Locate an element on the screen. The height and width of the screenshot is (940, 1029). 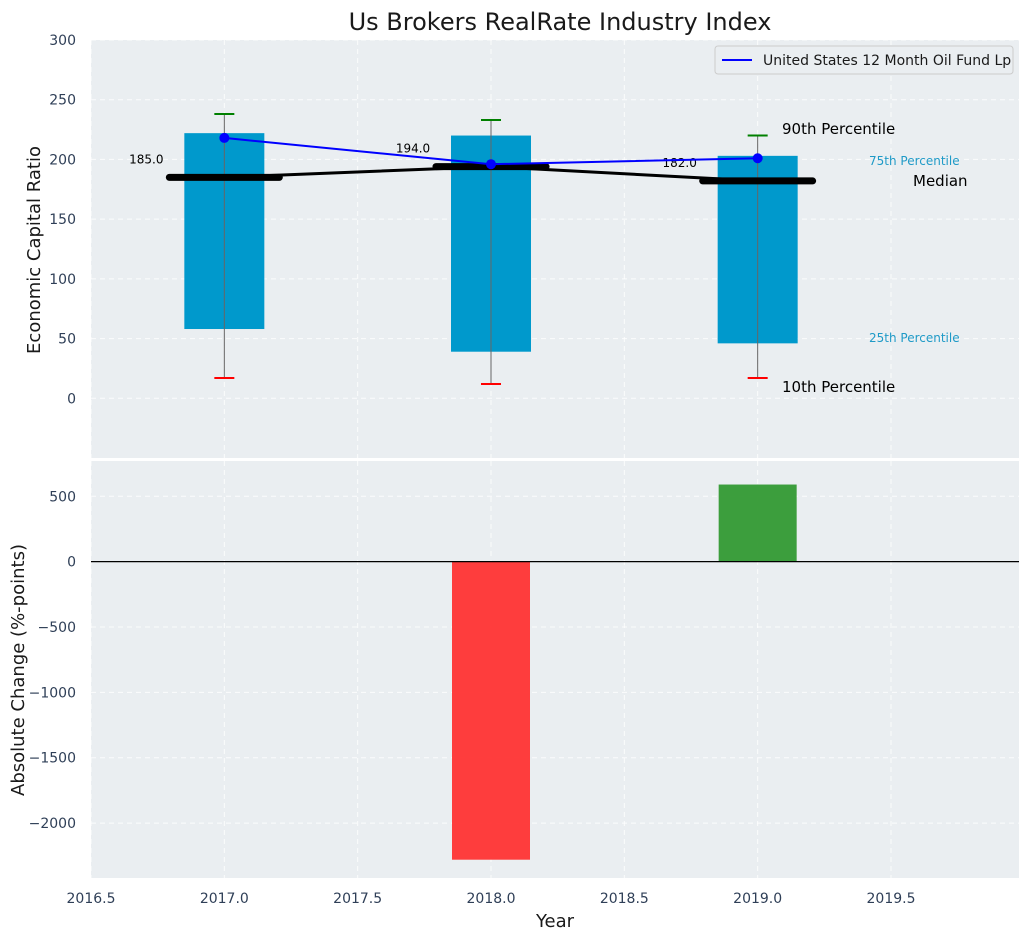
x-tick-label: 2018.0 is located at coordinates (491, 899).